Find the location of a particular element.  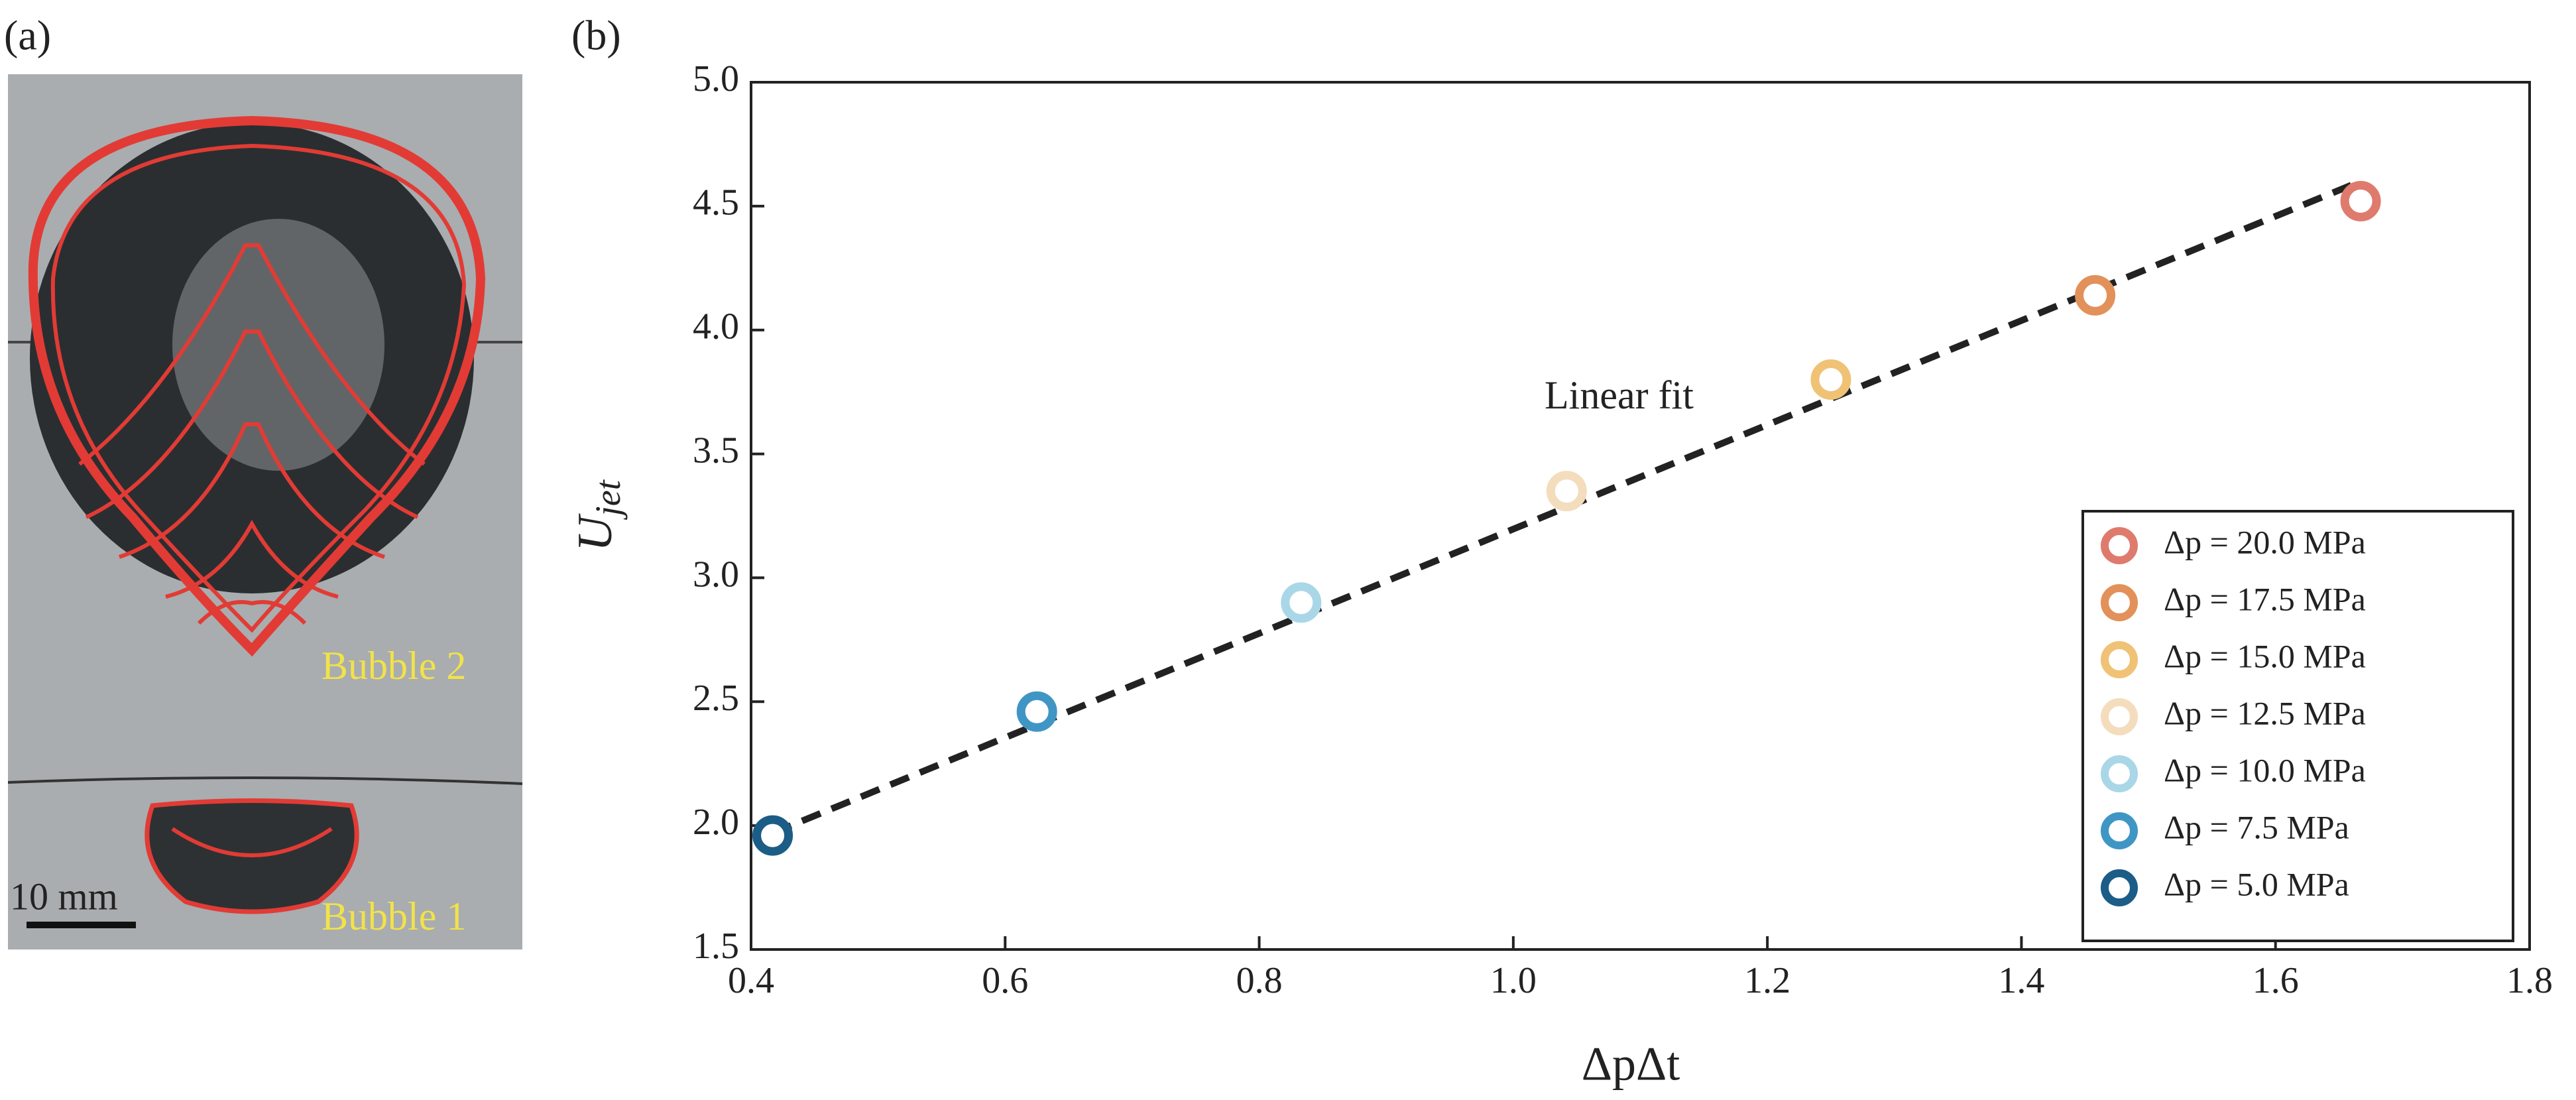

x-tick-label: 0.4 is located at coordinates (751, 980).